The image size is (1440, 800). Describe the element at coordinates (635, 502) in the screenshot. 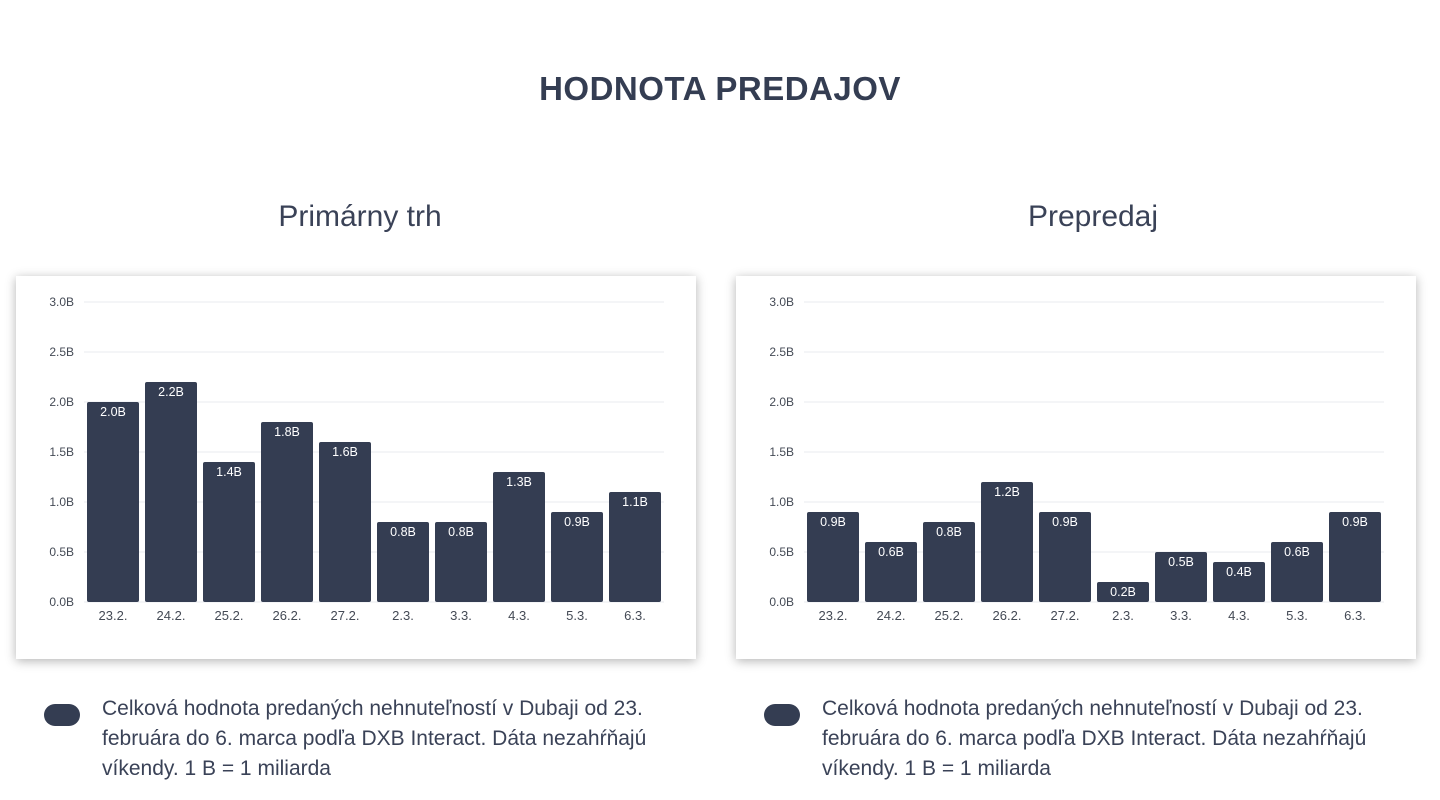

I see `bar-value-label: 1.1B` at that location.